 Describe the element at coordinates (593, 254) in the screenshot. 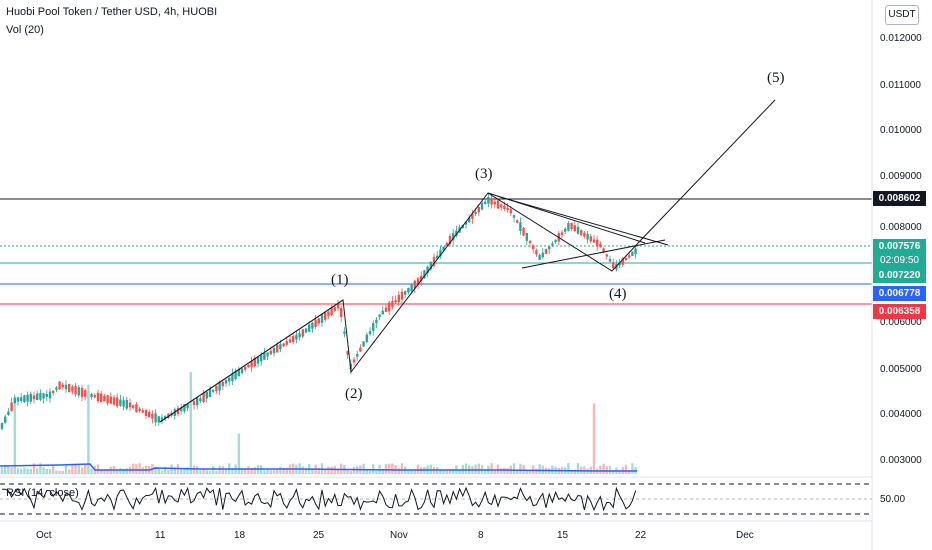

I see `triangle-lower-line` at that location.